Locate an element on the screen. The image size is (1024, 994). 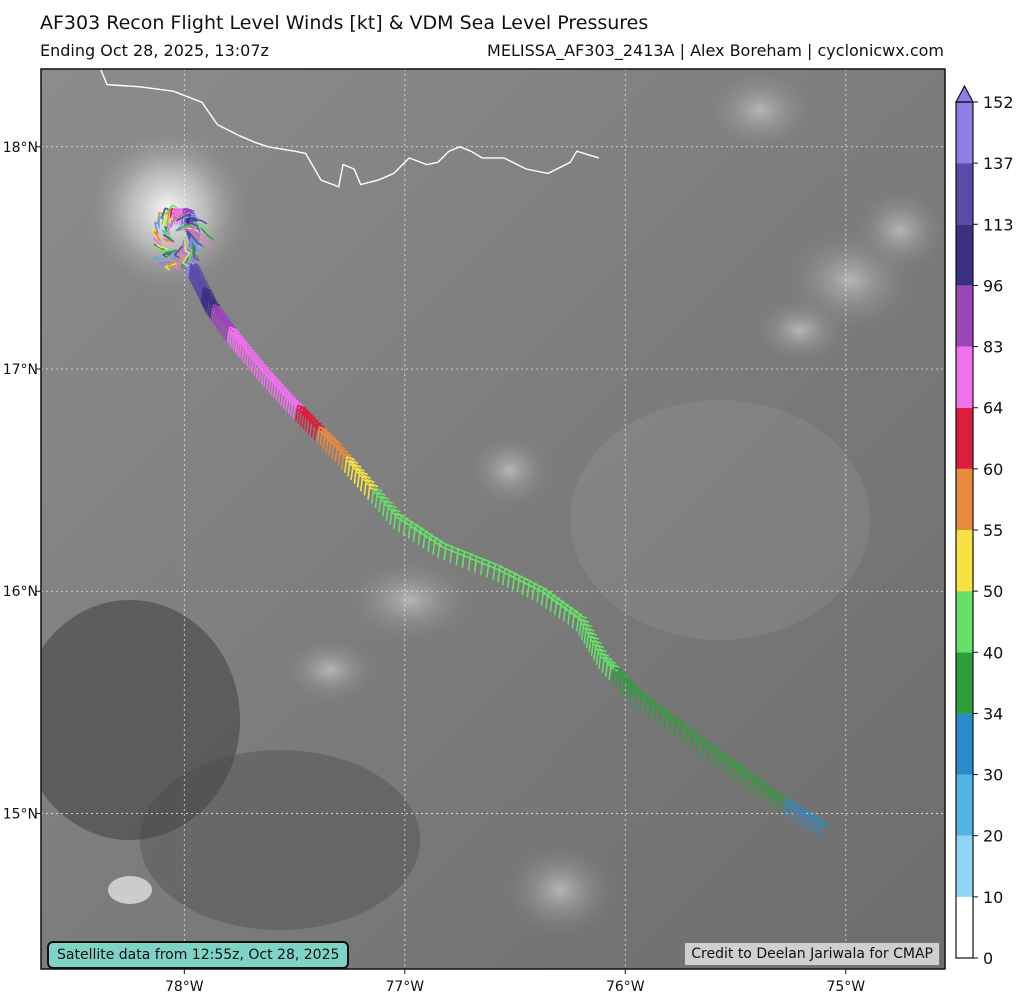
colorbar-label: 34 is located at coordinates (993, 713).